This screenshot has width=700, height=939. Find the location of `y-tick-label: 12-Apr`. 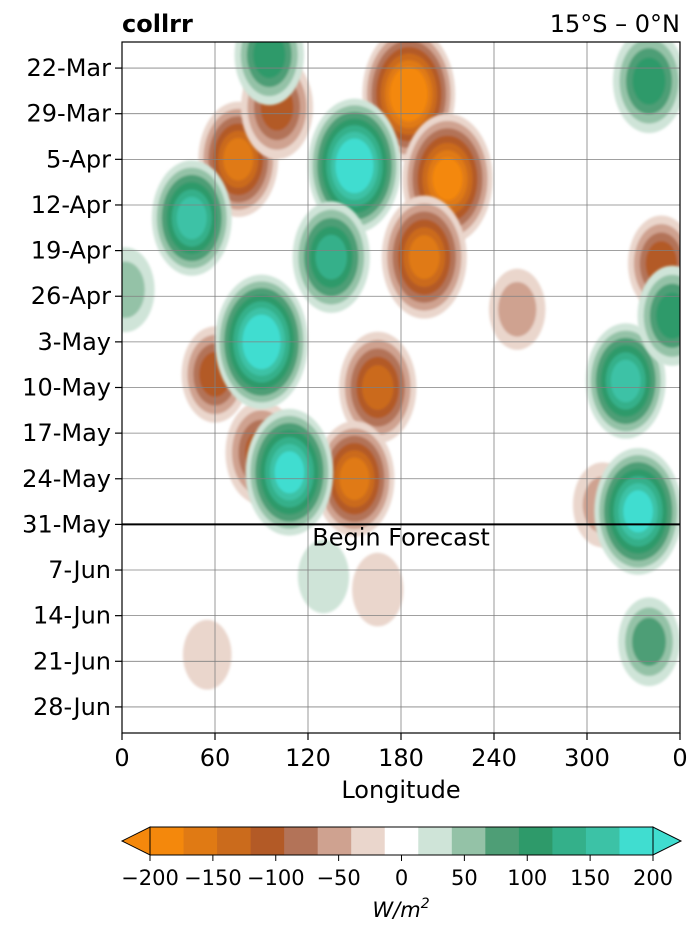

y-tick-label: 12-Apr is located at coordinates (71, 205).